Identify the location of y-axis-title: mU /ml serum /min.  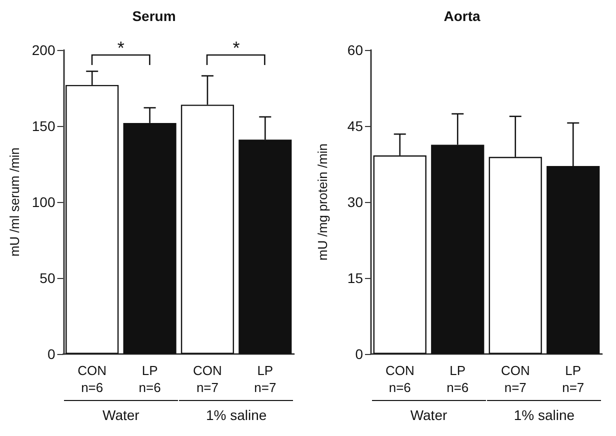
(14, 202).